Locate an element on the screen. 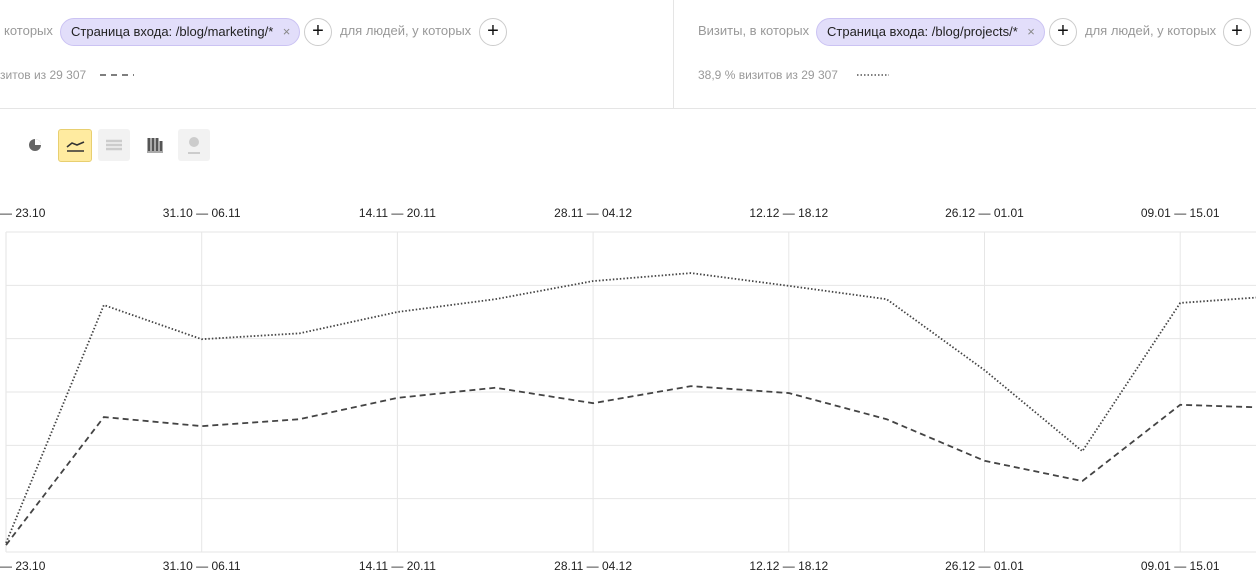  bar-icon is located at coordinates (154, 145).